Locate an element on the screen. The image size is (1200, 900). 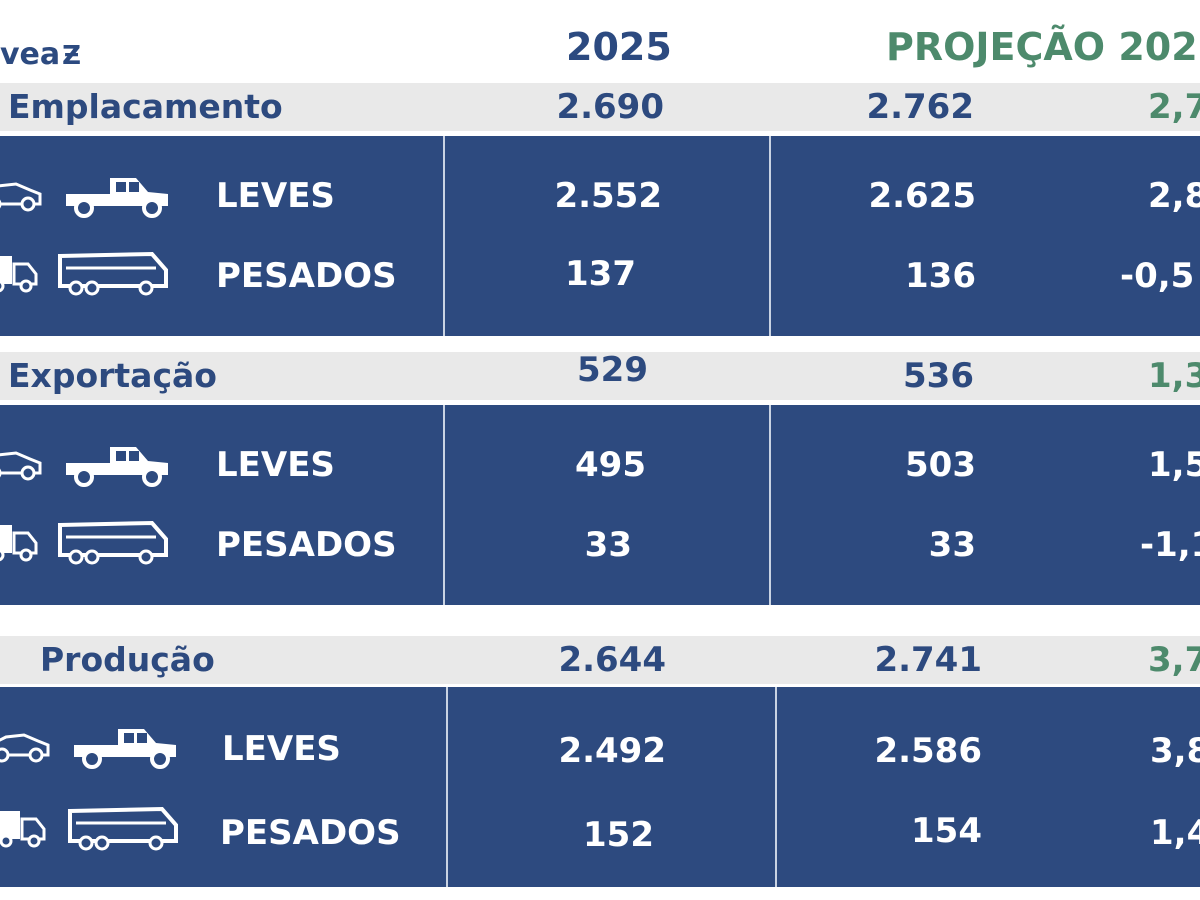
section-value-2026: 2.741 is located at coordinates (928, 660).